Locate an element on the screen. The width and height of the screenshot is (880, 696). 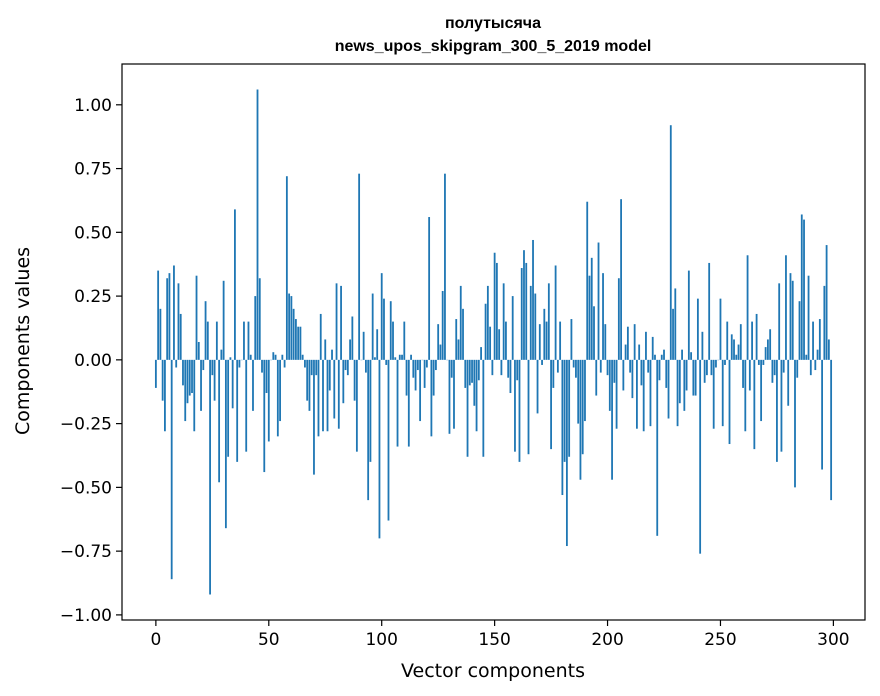
y-tick-label: 0.00 is located at coordinates (93, 361).